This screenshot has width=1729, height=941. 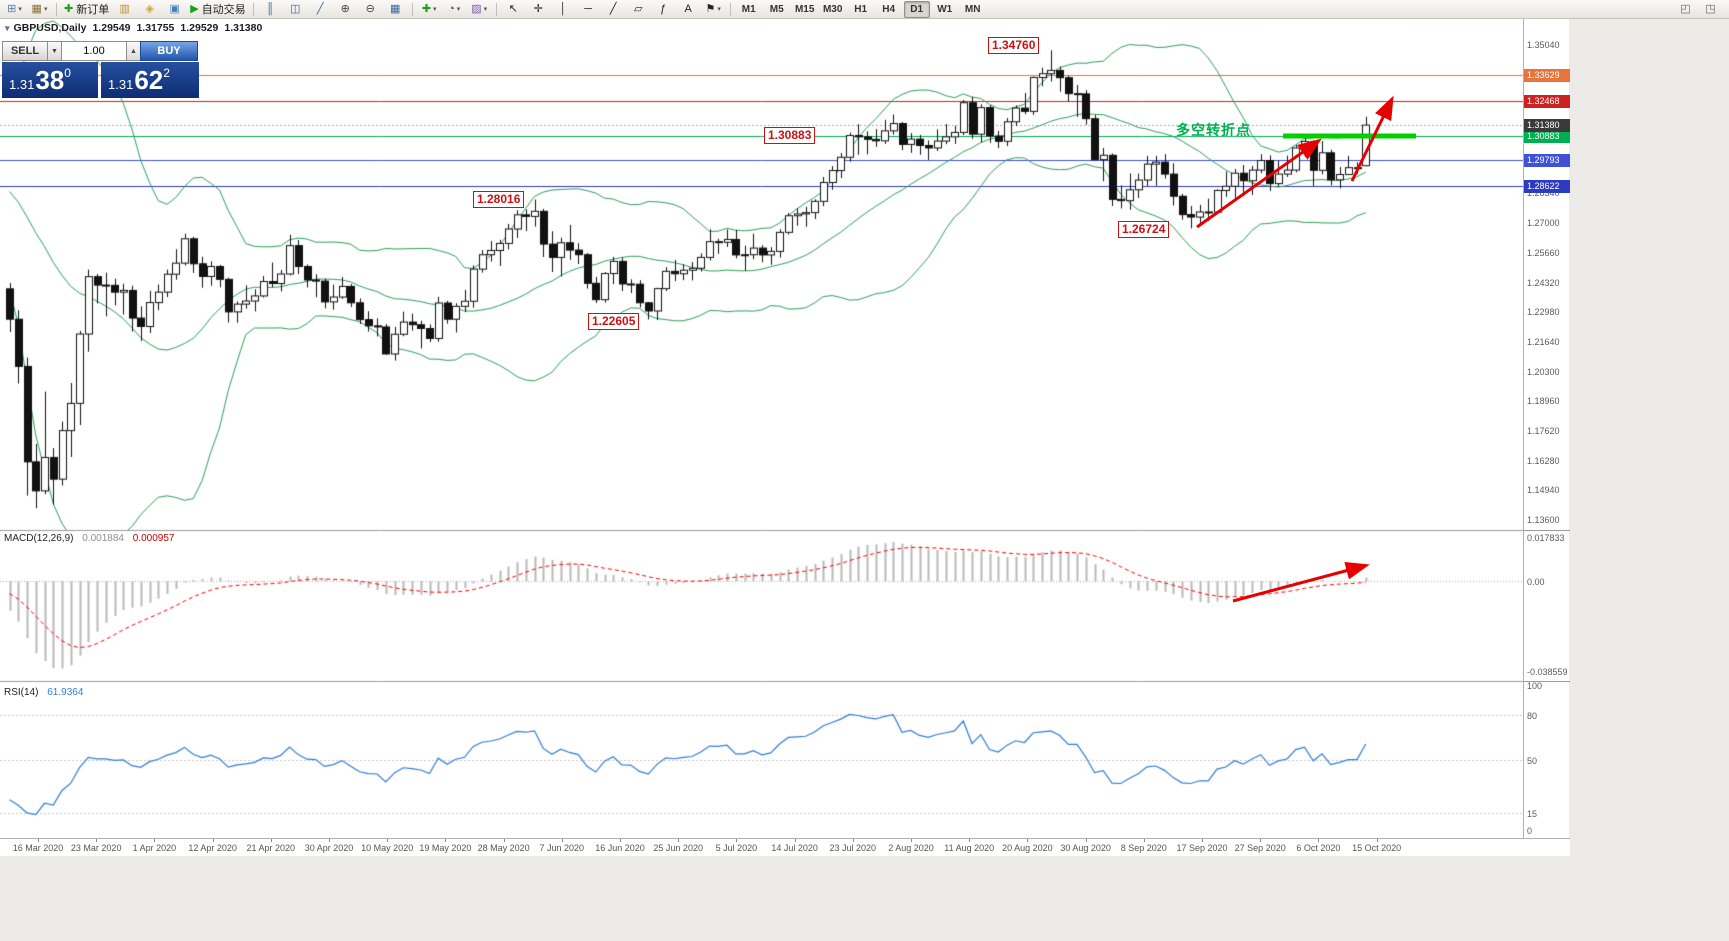 I want to click on time-axis-label: 12 Apr 2020, so click(x=212, y=848).